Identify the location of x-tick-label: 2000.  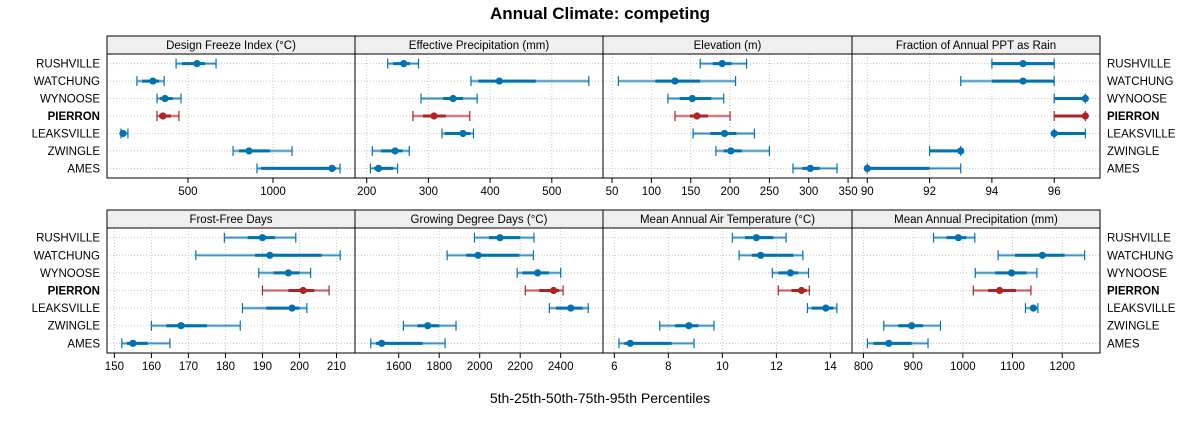
(480, 367).